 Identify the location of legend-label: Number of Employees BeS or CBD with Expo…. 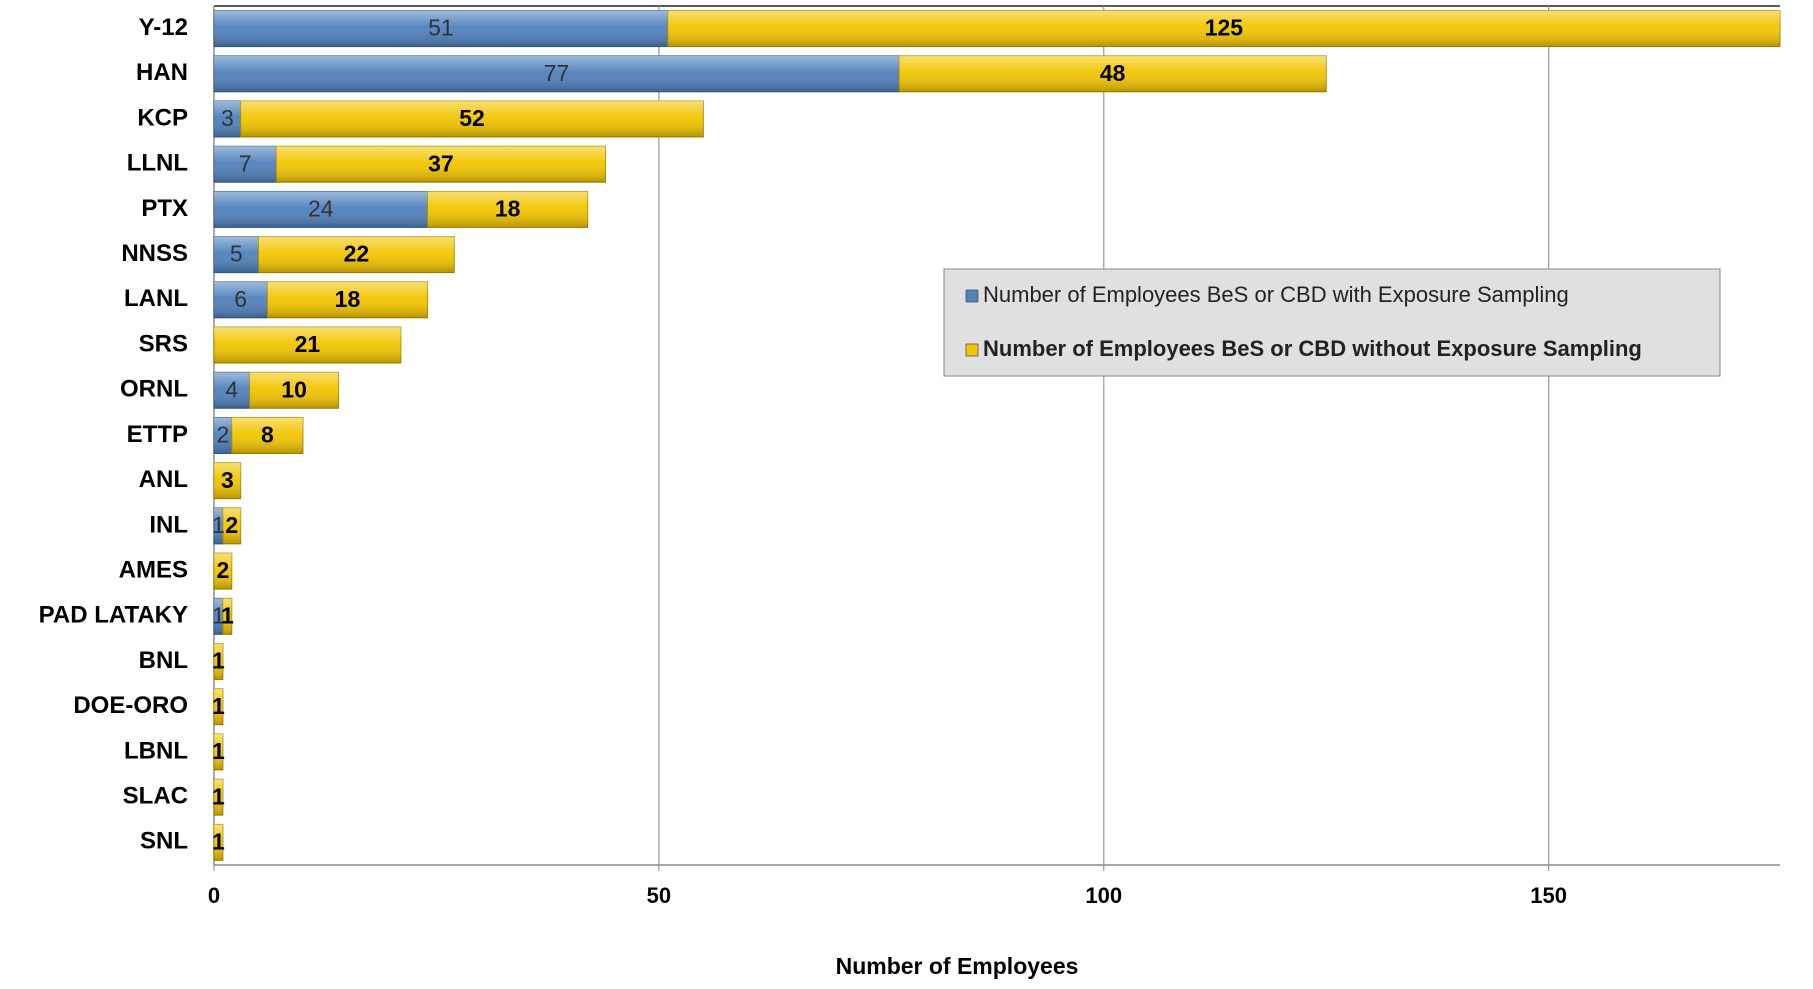
(1276, 294).